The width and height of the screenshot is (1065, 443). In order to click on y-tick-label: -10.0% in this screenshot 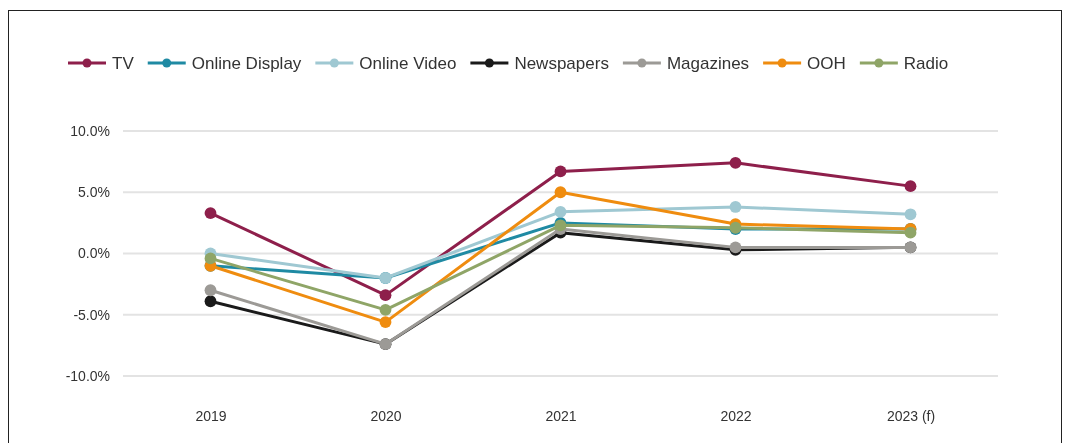, I will do `click(87, 375)`.